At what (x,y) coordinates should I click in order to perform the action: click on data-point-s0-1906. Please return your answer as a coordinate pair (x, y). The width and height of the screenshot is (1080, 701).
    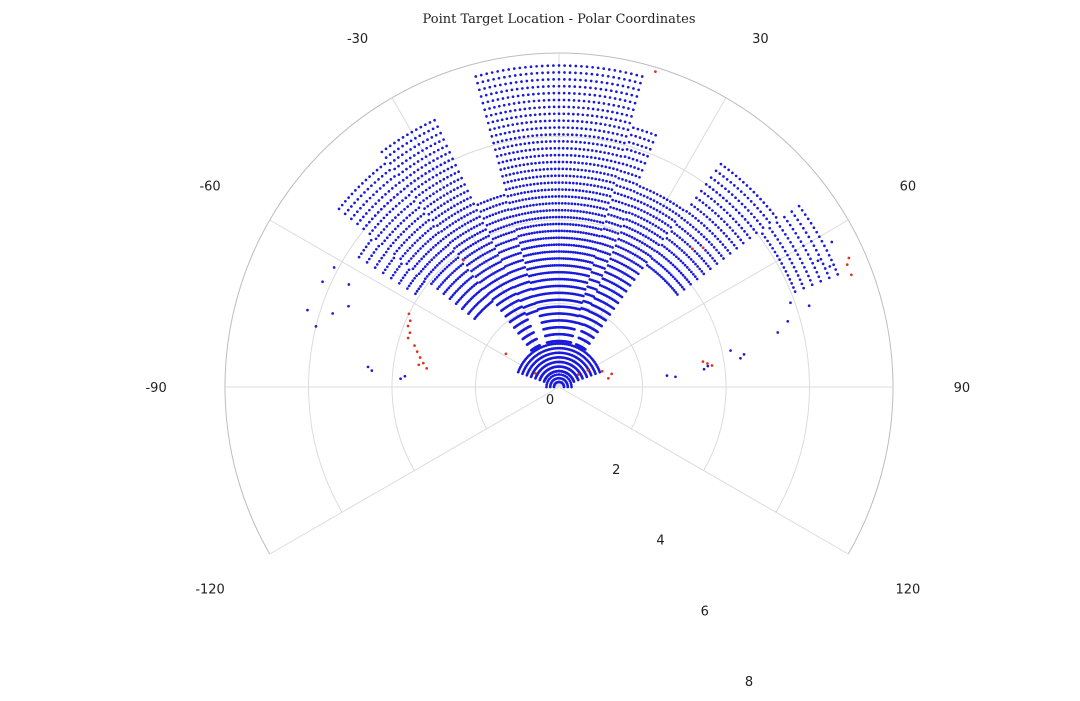
    Looking at the image, I should click on (575, 252).